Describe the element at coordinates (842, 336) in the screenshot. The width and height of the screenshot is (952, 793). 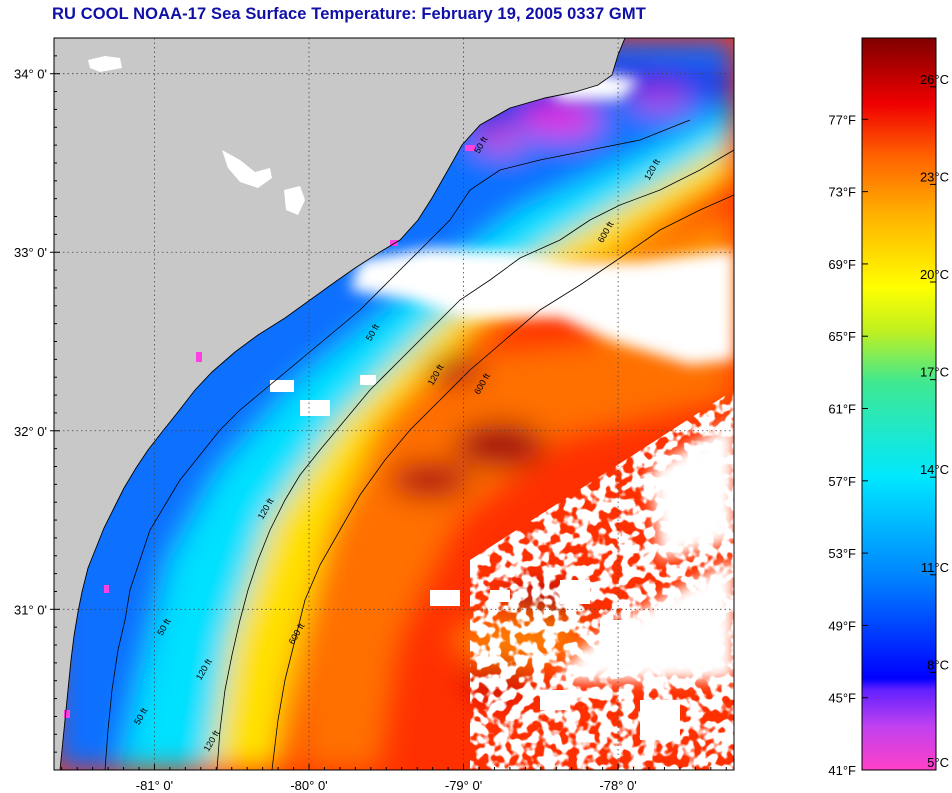
I see `fahrenheit-tick-label-3: 65°F` at that location.